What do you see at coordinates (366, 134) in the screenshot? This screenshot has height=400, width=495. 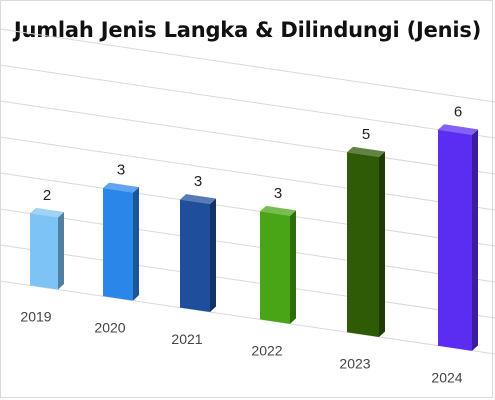 I see `data-label: 5` at bounding box center [366, 134].